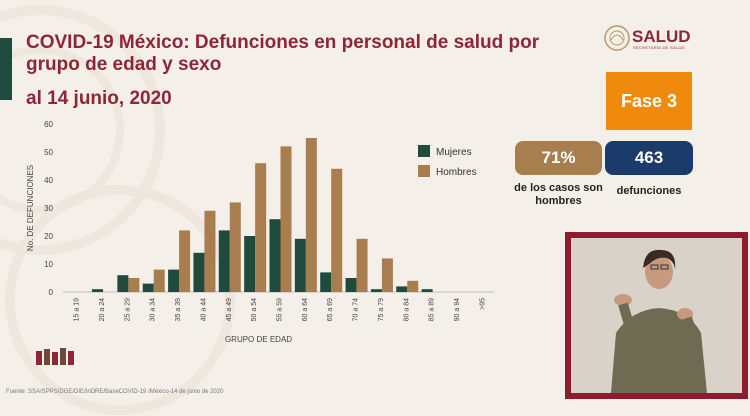  What do you see at coordinates (77, 309) in the screenshot?
I see `x-tick-label: 15 a 19` at bounding box center [77, 309].